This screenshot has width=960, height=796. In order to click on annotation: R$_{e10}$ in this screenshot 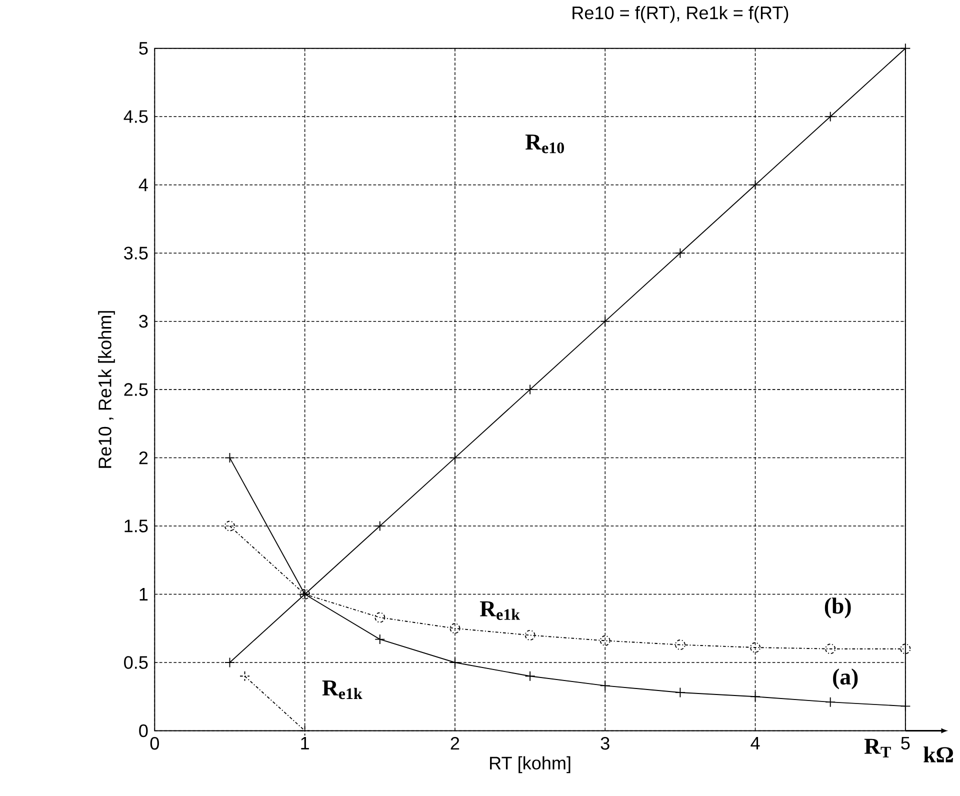, I will do `click(544, 144)`.